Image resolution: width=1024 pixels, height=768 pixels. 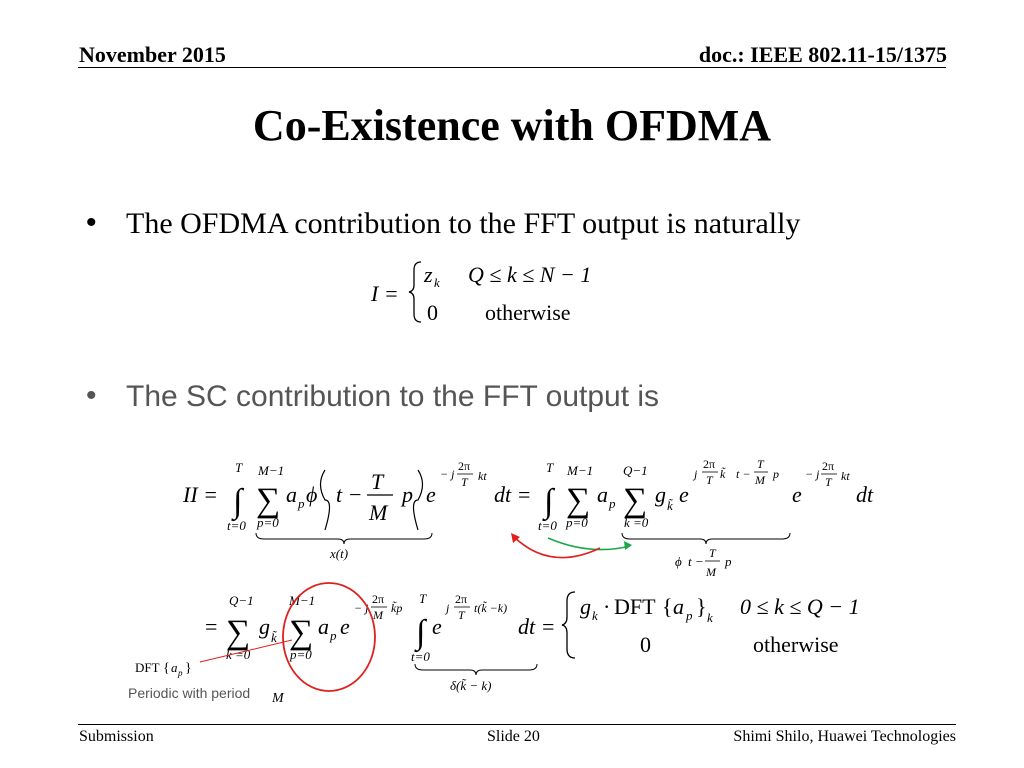 What do you see at coordinates (528, 312) in the screenshot?
I see `eq1-case2-condition: otherwise` at bounding box center [528, 312].